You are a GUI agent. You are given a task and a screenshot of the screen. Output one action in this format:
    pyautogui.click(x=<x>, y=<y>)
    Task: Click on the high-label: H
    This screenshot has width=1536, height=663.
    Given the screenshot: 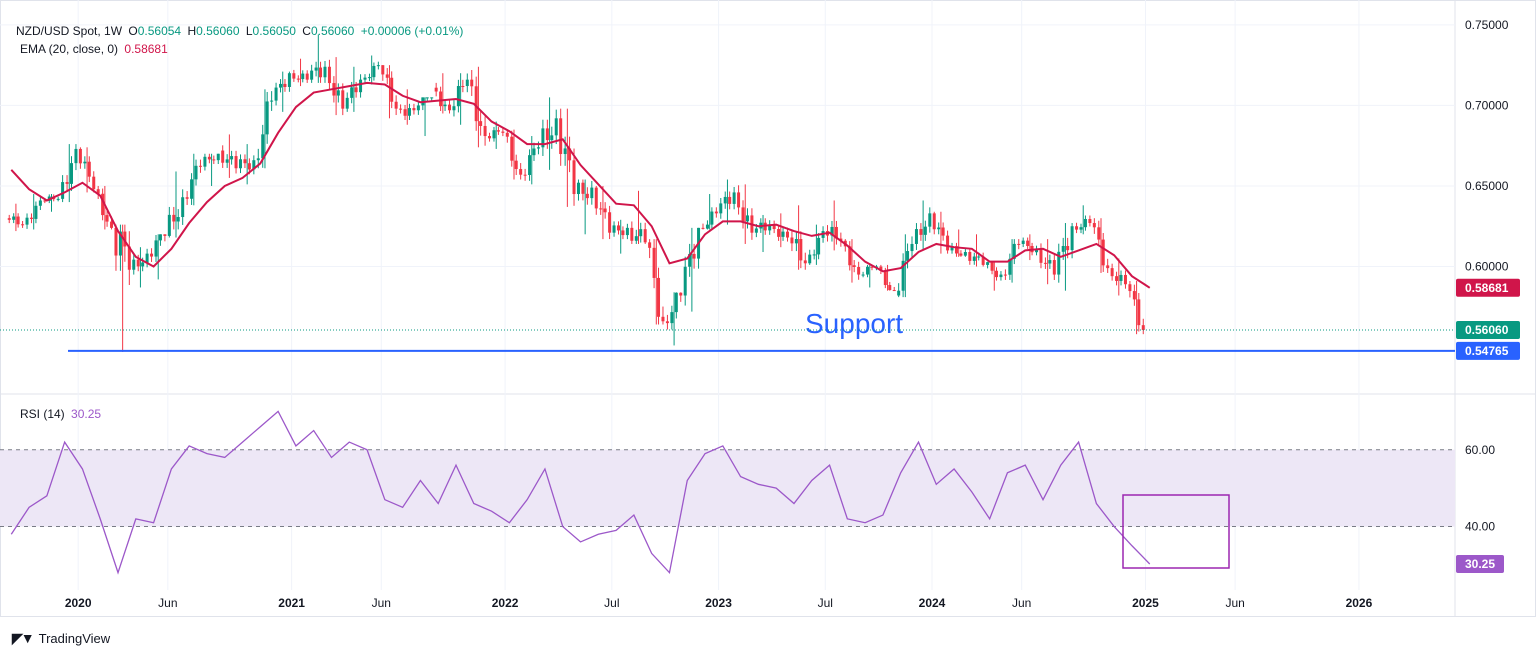 What is the action you would take?
    pyautogui.click(x=192, y=31)
    